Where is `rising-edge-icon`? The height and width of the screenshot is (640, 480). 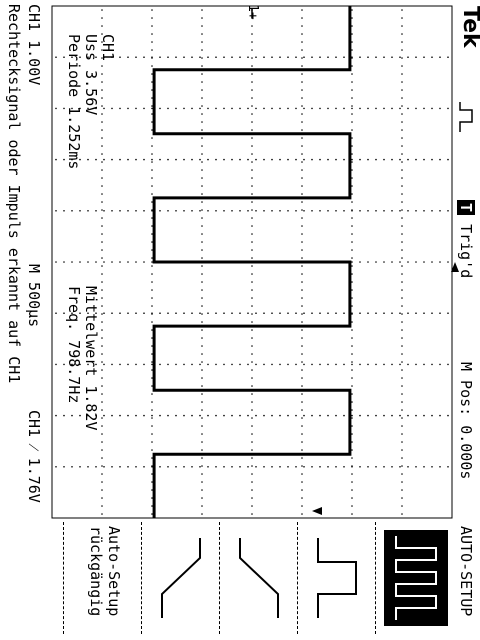
rising-edge-icon is located at coordinates (259, 578).